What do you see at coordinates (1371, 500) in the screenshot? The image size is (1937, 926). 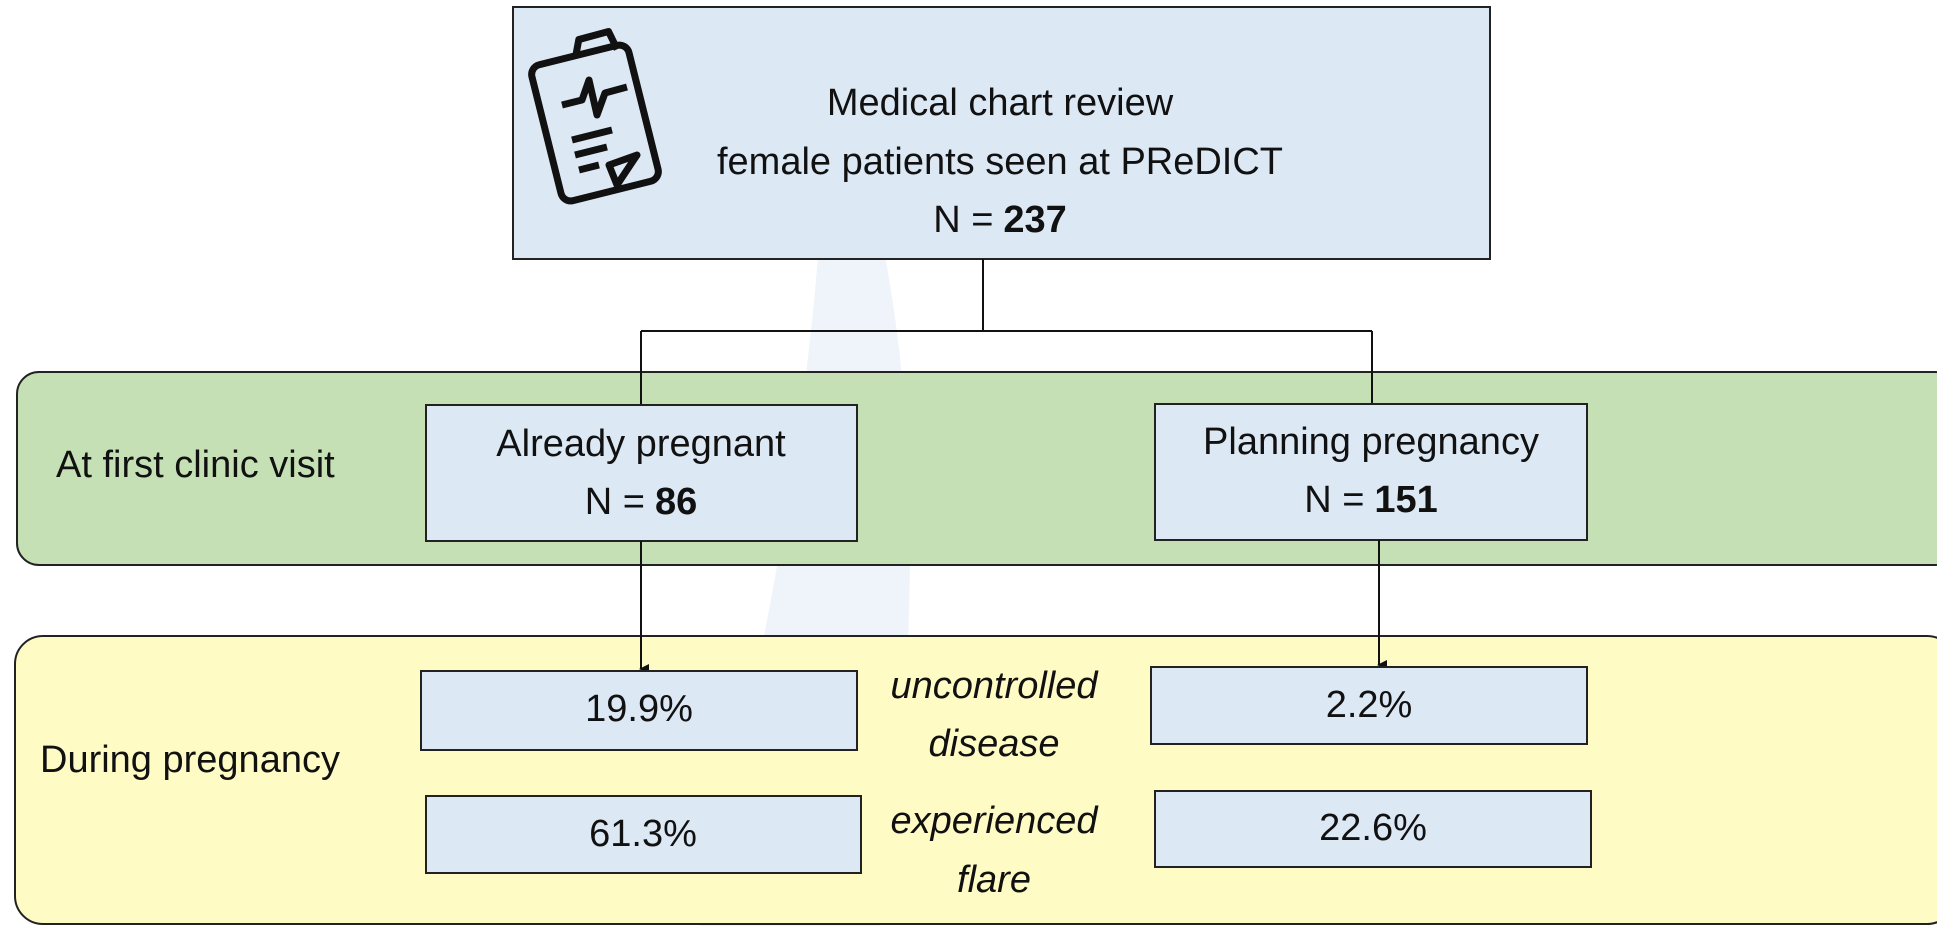 I see `group-count: N = 151` at bounding box center [1371, 500].